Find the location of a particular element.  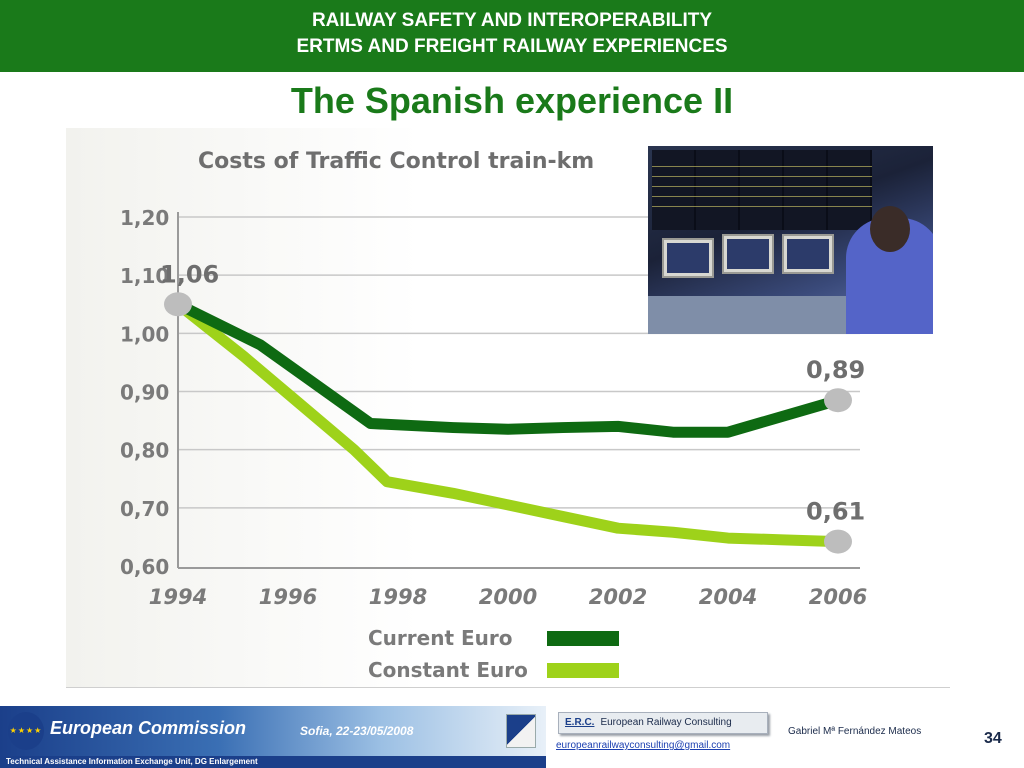

y-tick-label: 0,60 is located at coordinates (144, 567).